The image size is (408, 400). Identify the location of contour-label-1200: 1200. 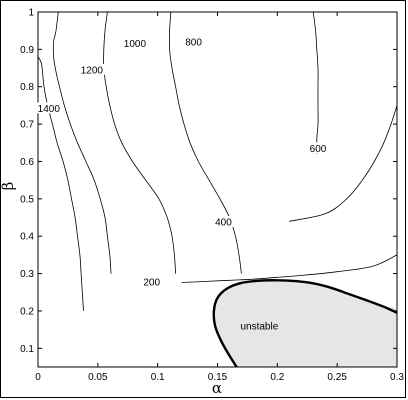
(92, 70).